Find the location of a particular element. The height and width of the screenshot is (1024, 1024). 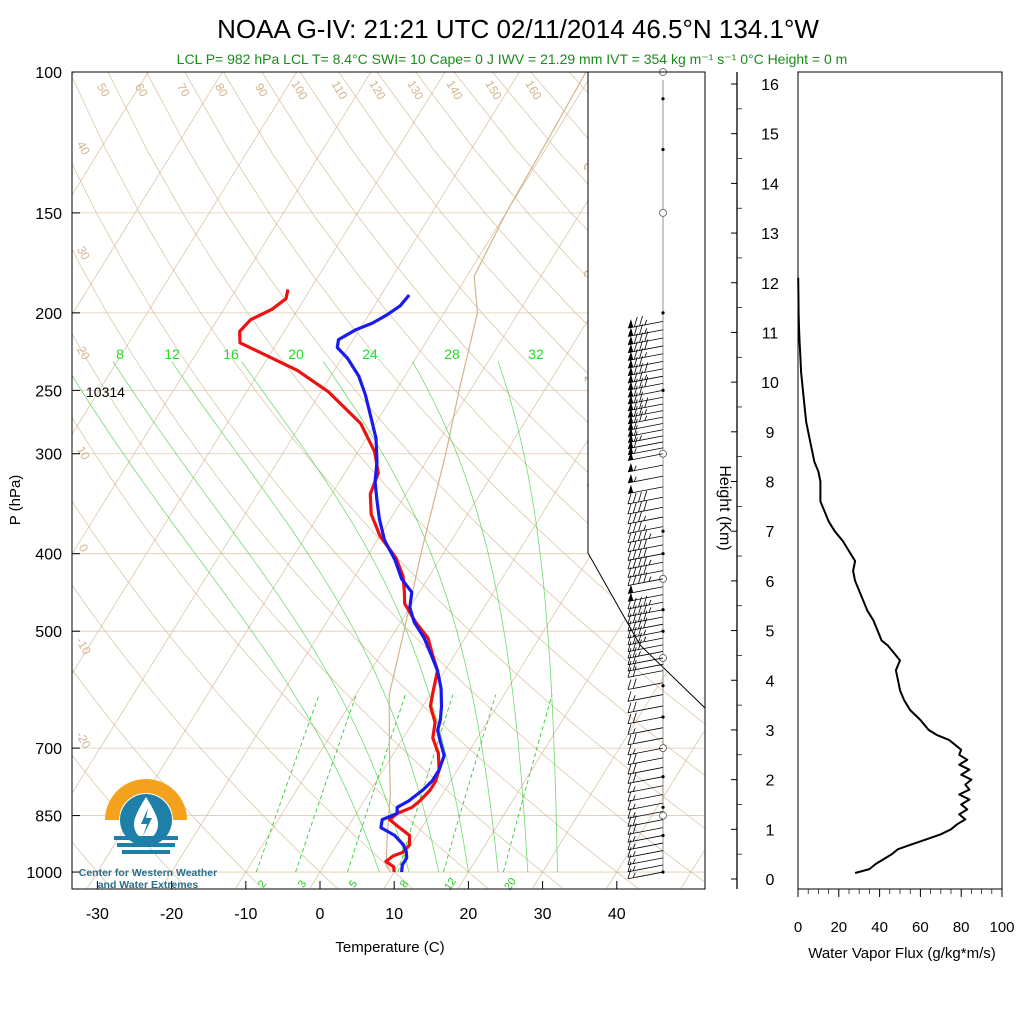

height-tick-label: 14 is located at coordinates (770, 184).